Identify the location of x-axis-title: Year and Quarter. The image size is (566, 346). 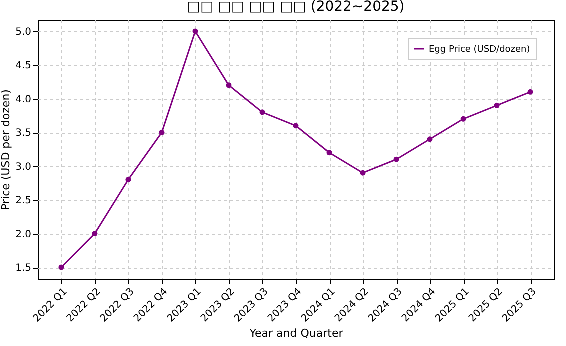
(296, 333).